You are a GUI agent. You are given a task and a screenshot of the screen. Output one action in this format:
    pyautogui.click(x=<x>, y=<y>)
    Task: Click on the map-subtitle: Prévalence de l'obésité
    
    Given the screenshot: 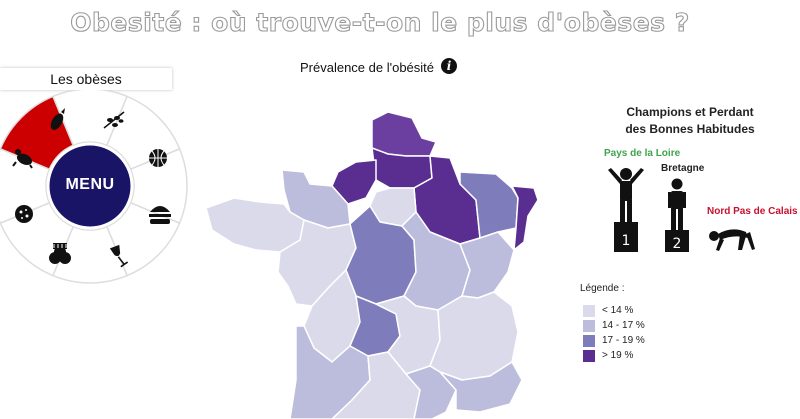 What is the action you would take?
    pyautogui.click(x=367, y=67)
    